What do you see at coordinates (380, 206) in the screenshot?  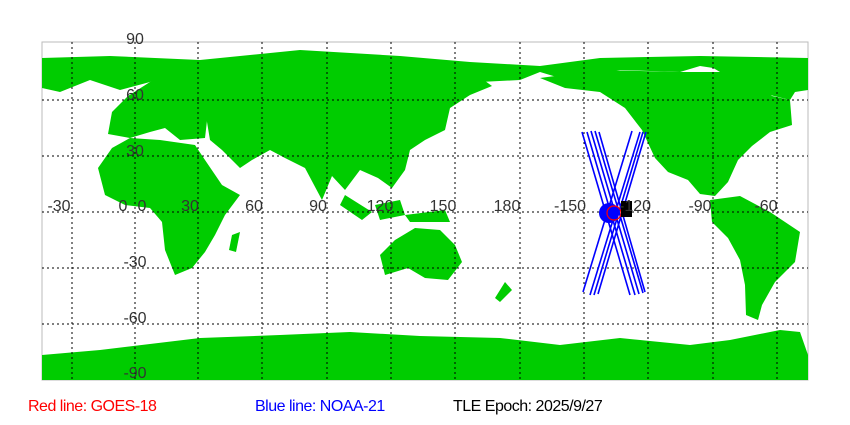 I see `lon-label: 120` at bounding box center [380, 206].